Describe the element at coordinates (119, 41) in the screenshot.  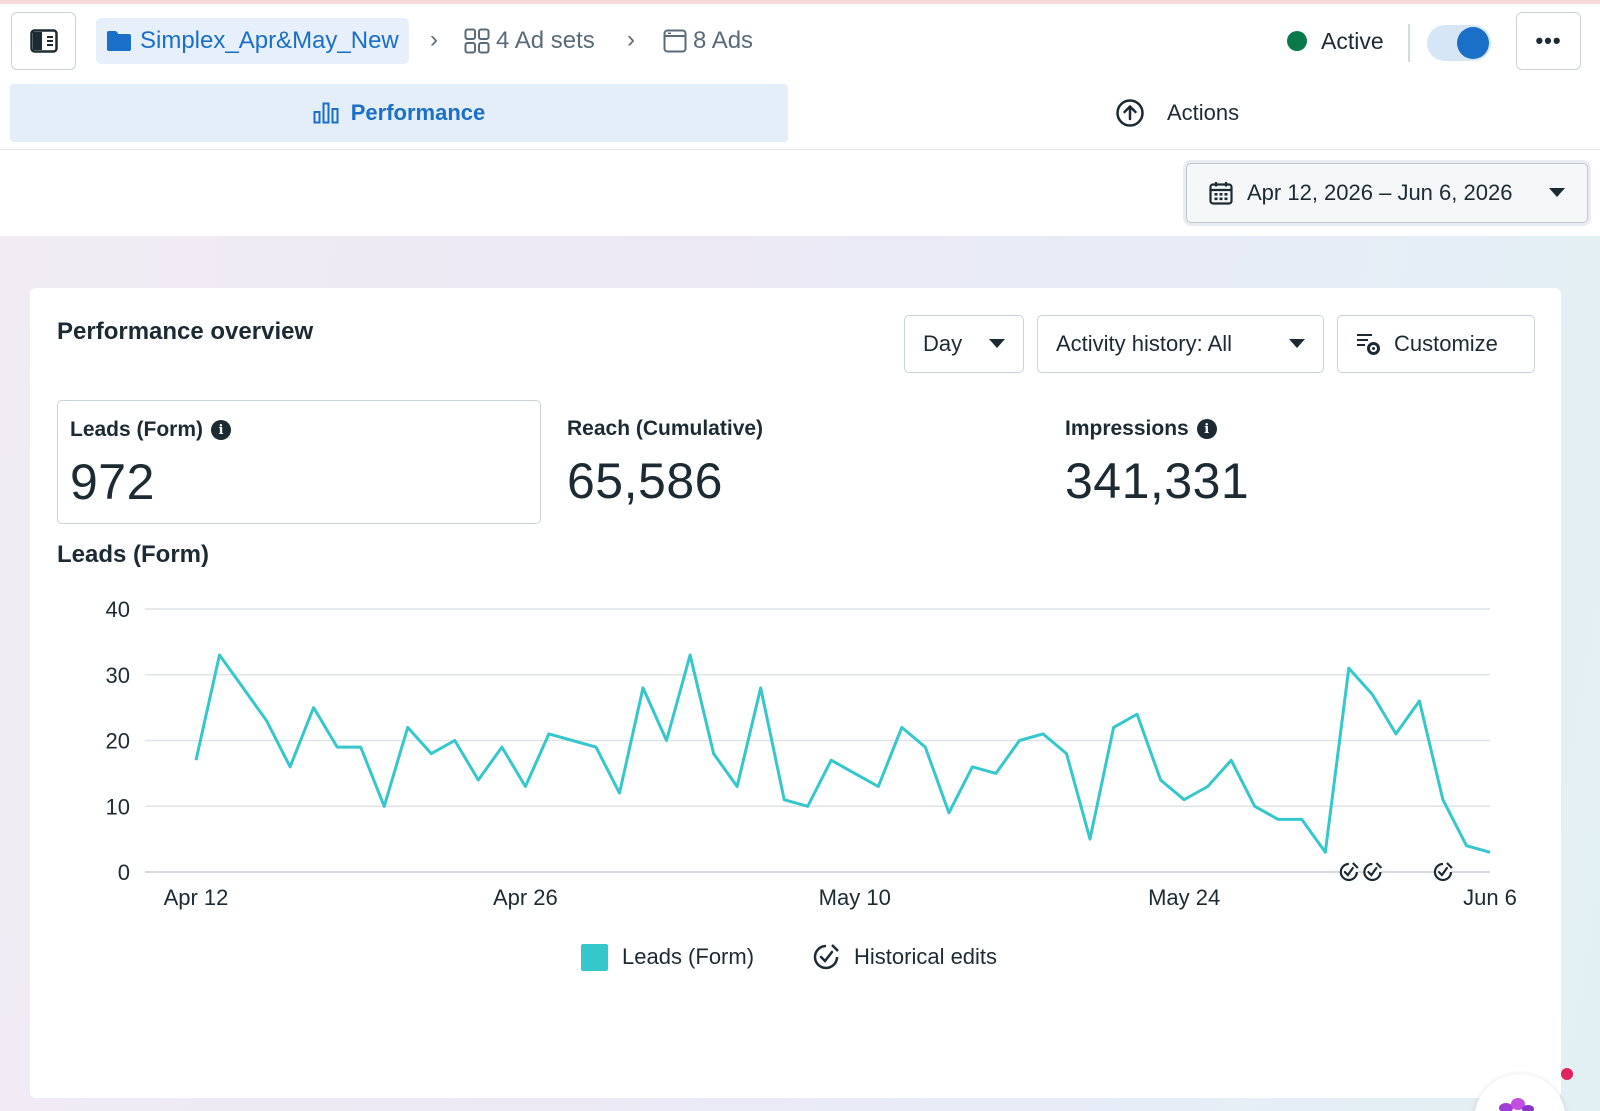
I see `folder-icon` at that location.